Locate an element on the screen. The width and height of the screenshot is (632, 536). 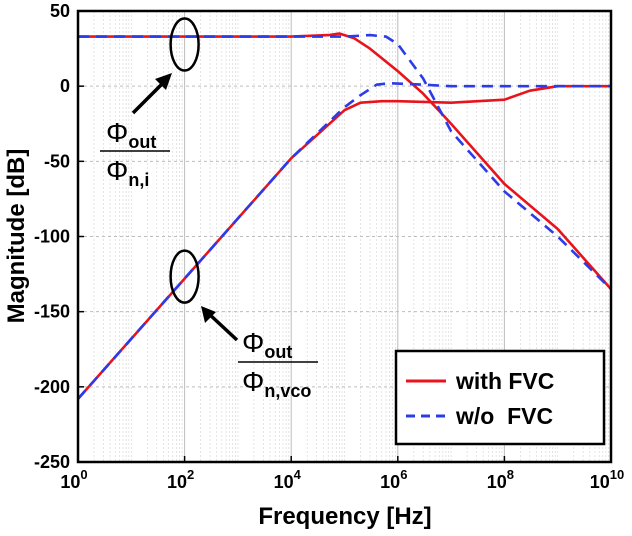
y-tick-label: -100 is located at coordinates (52, 237).